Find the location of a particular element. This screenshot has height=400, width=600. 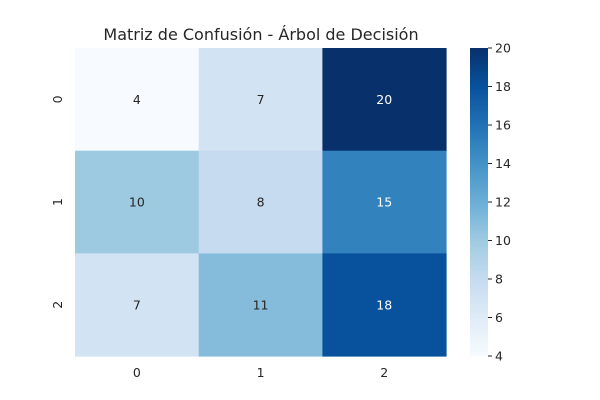

colorbar-tick-label-1: 6 is located at coordinates (499, 317).